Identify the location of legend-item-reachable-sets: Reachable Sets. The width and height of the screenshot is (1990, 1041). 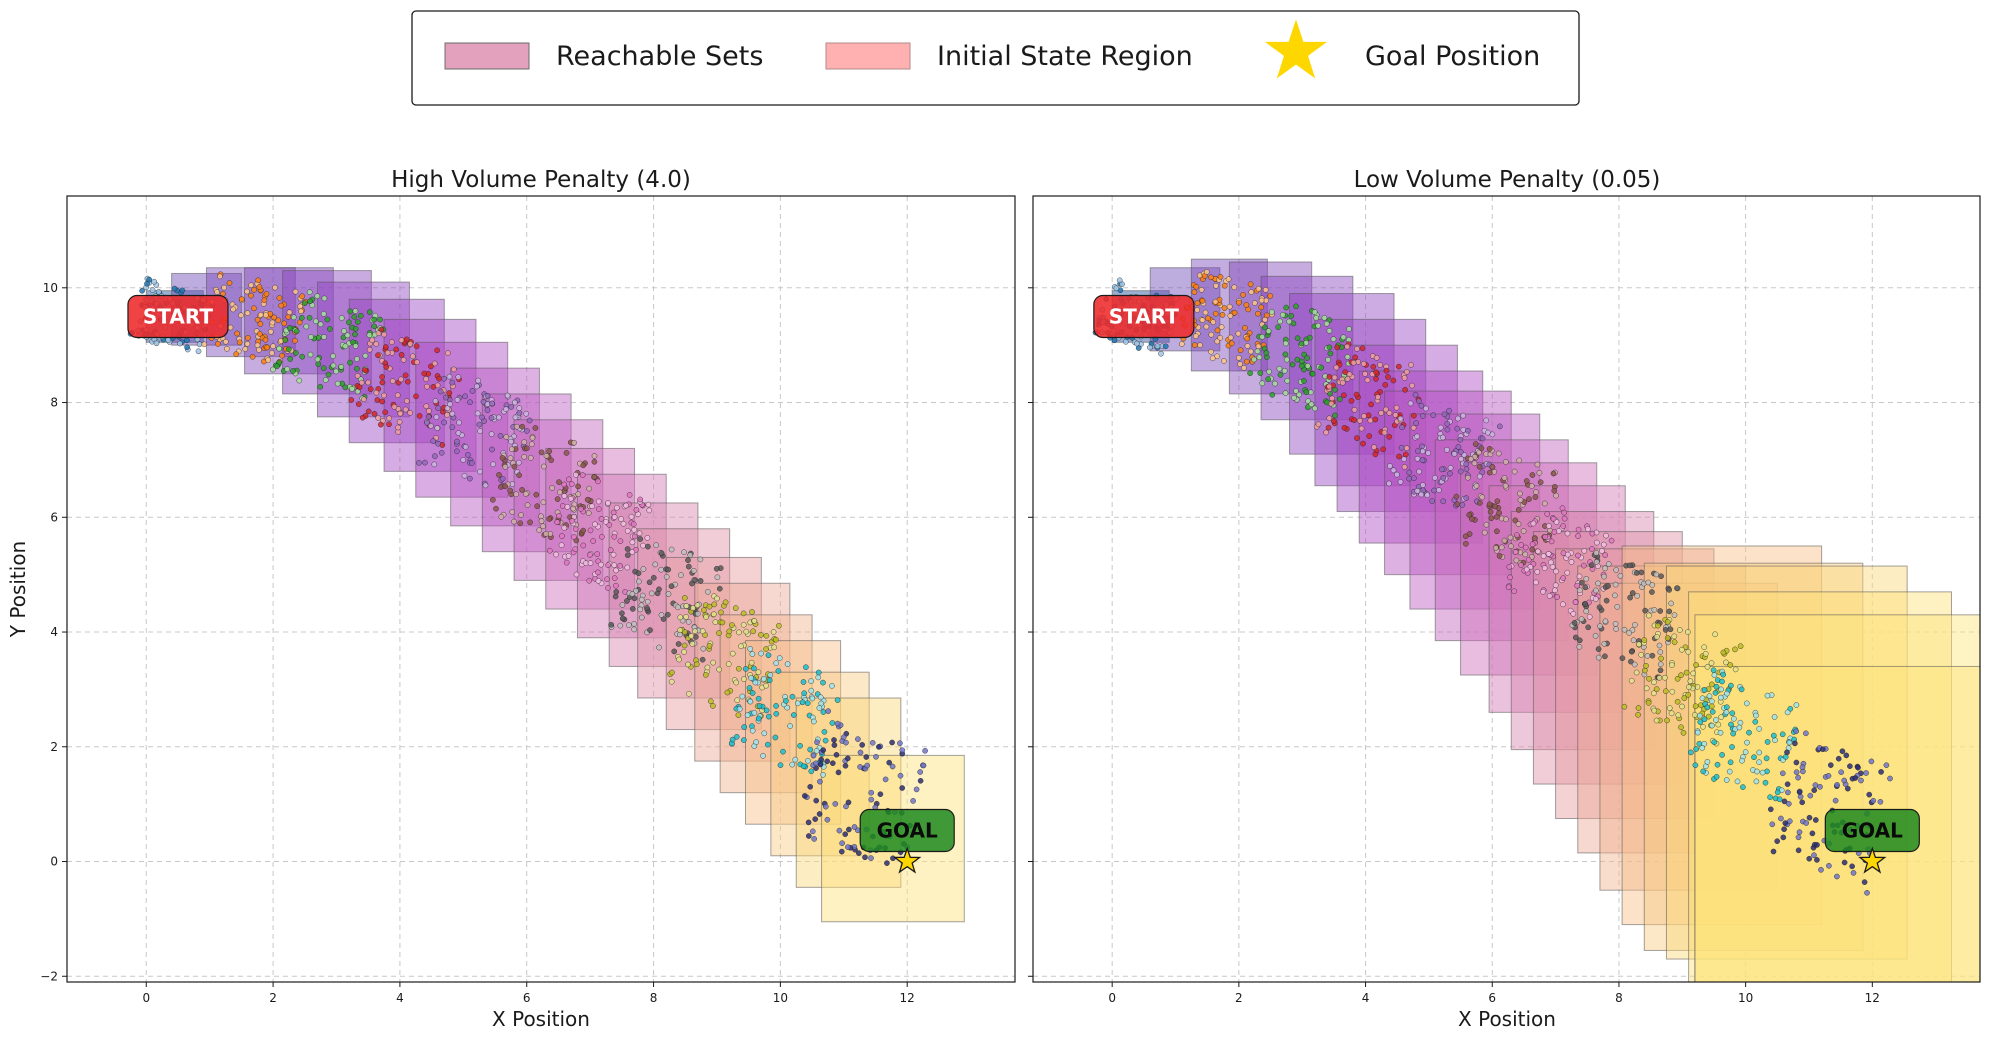
(603, 56).